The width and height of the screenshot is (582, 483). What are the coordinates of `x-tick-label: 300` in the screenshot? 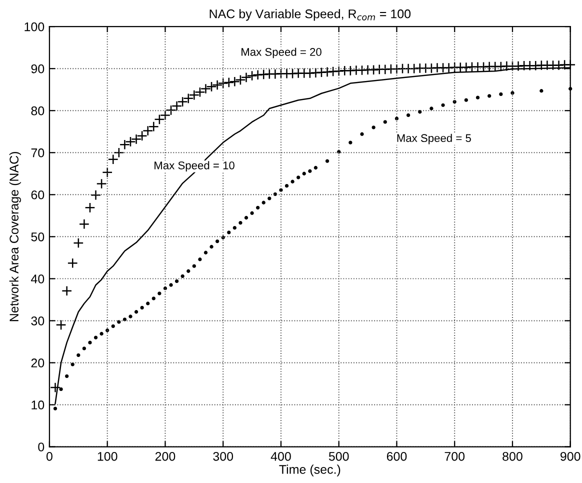 It's located at (223, 456).